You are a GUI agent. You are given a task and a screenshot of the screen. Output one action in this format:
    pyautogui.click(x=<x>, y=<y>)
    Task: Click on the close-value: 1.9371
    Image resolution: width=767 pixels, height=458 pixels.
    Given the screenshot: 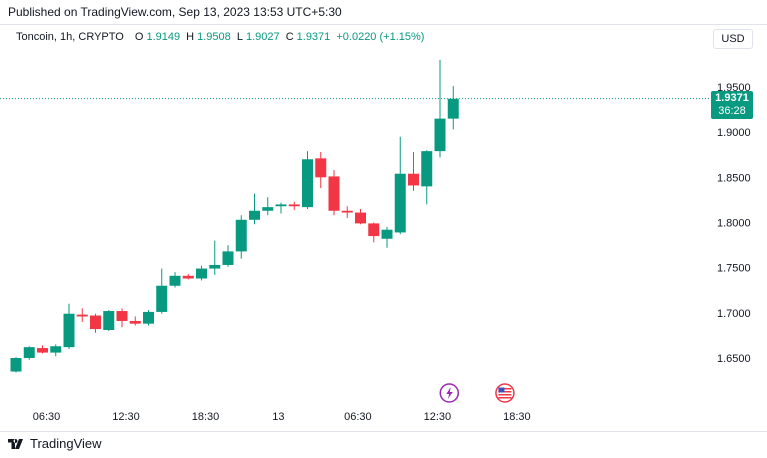 What is the action you would take?
    pyautogui.click(x=313, y=37)
    